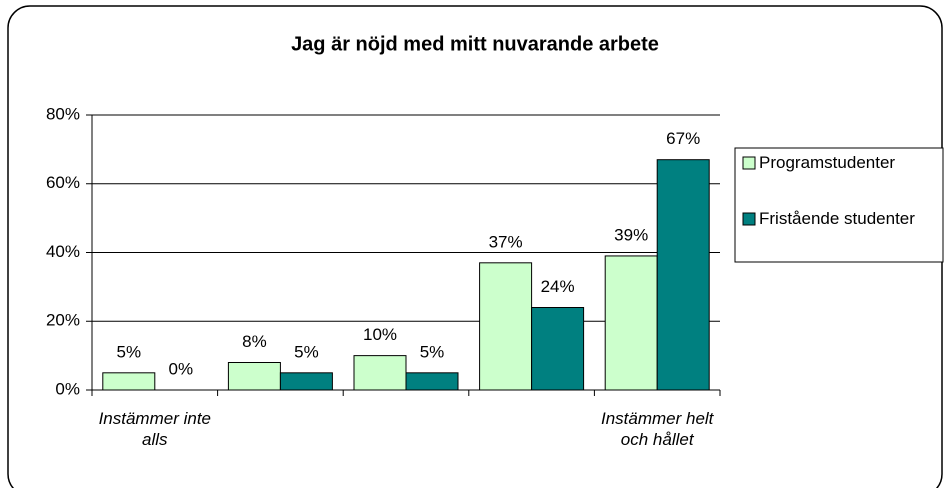  What do you see at coordinates (475, 44) in the screenshot?
I see `chart-title: Jag är nöjd med mitt nuvarande arbete` at bounding box center [475, 44].